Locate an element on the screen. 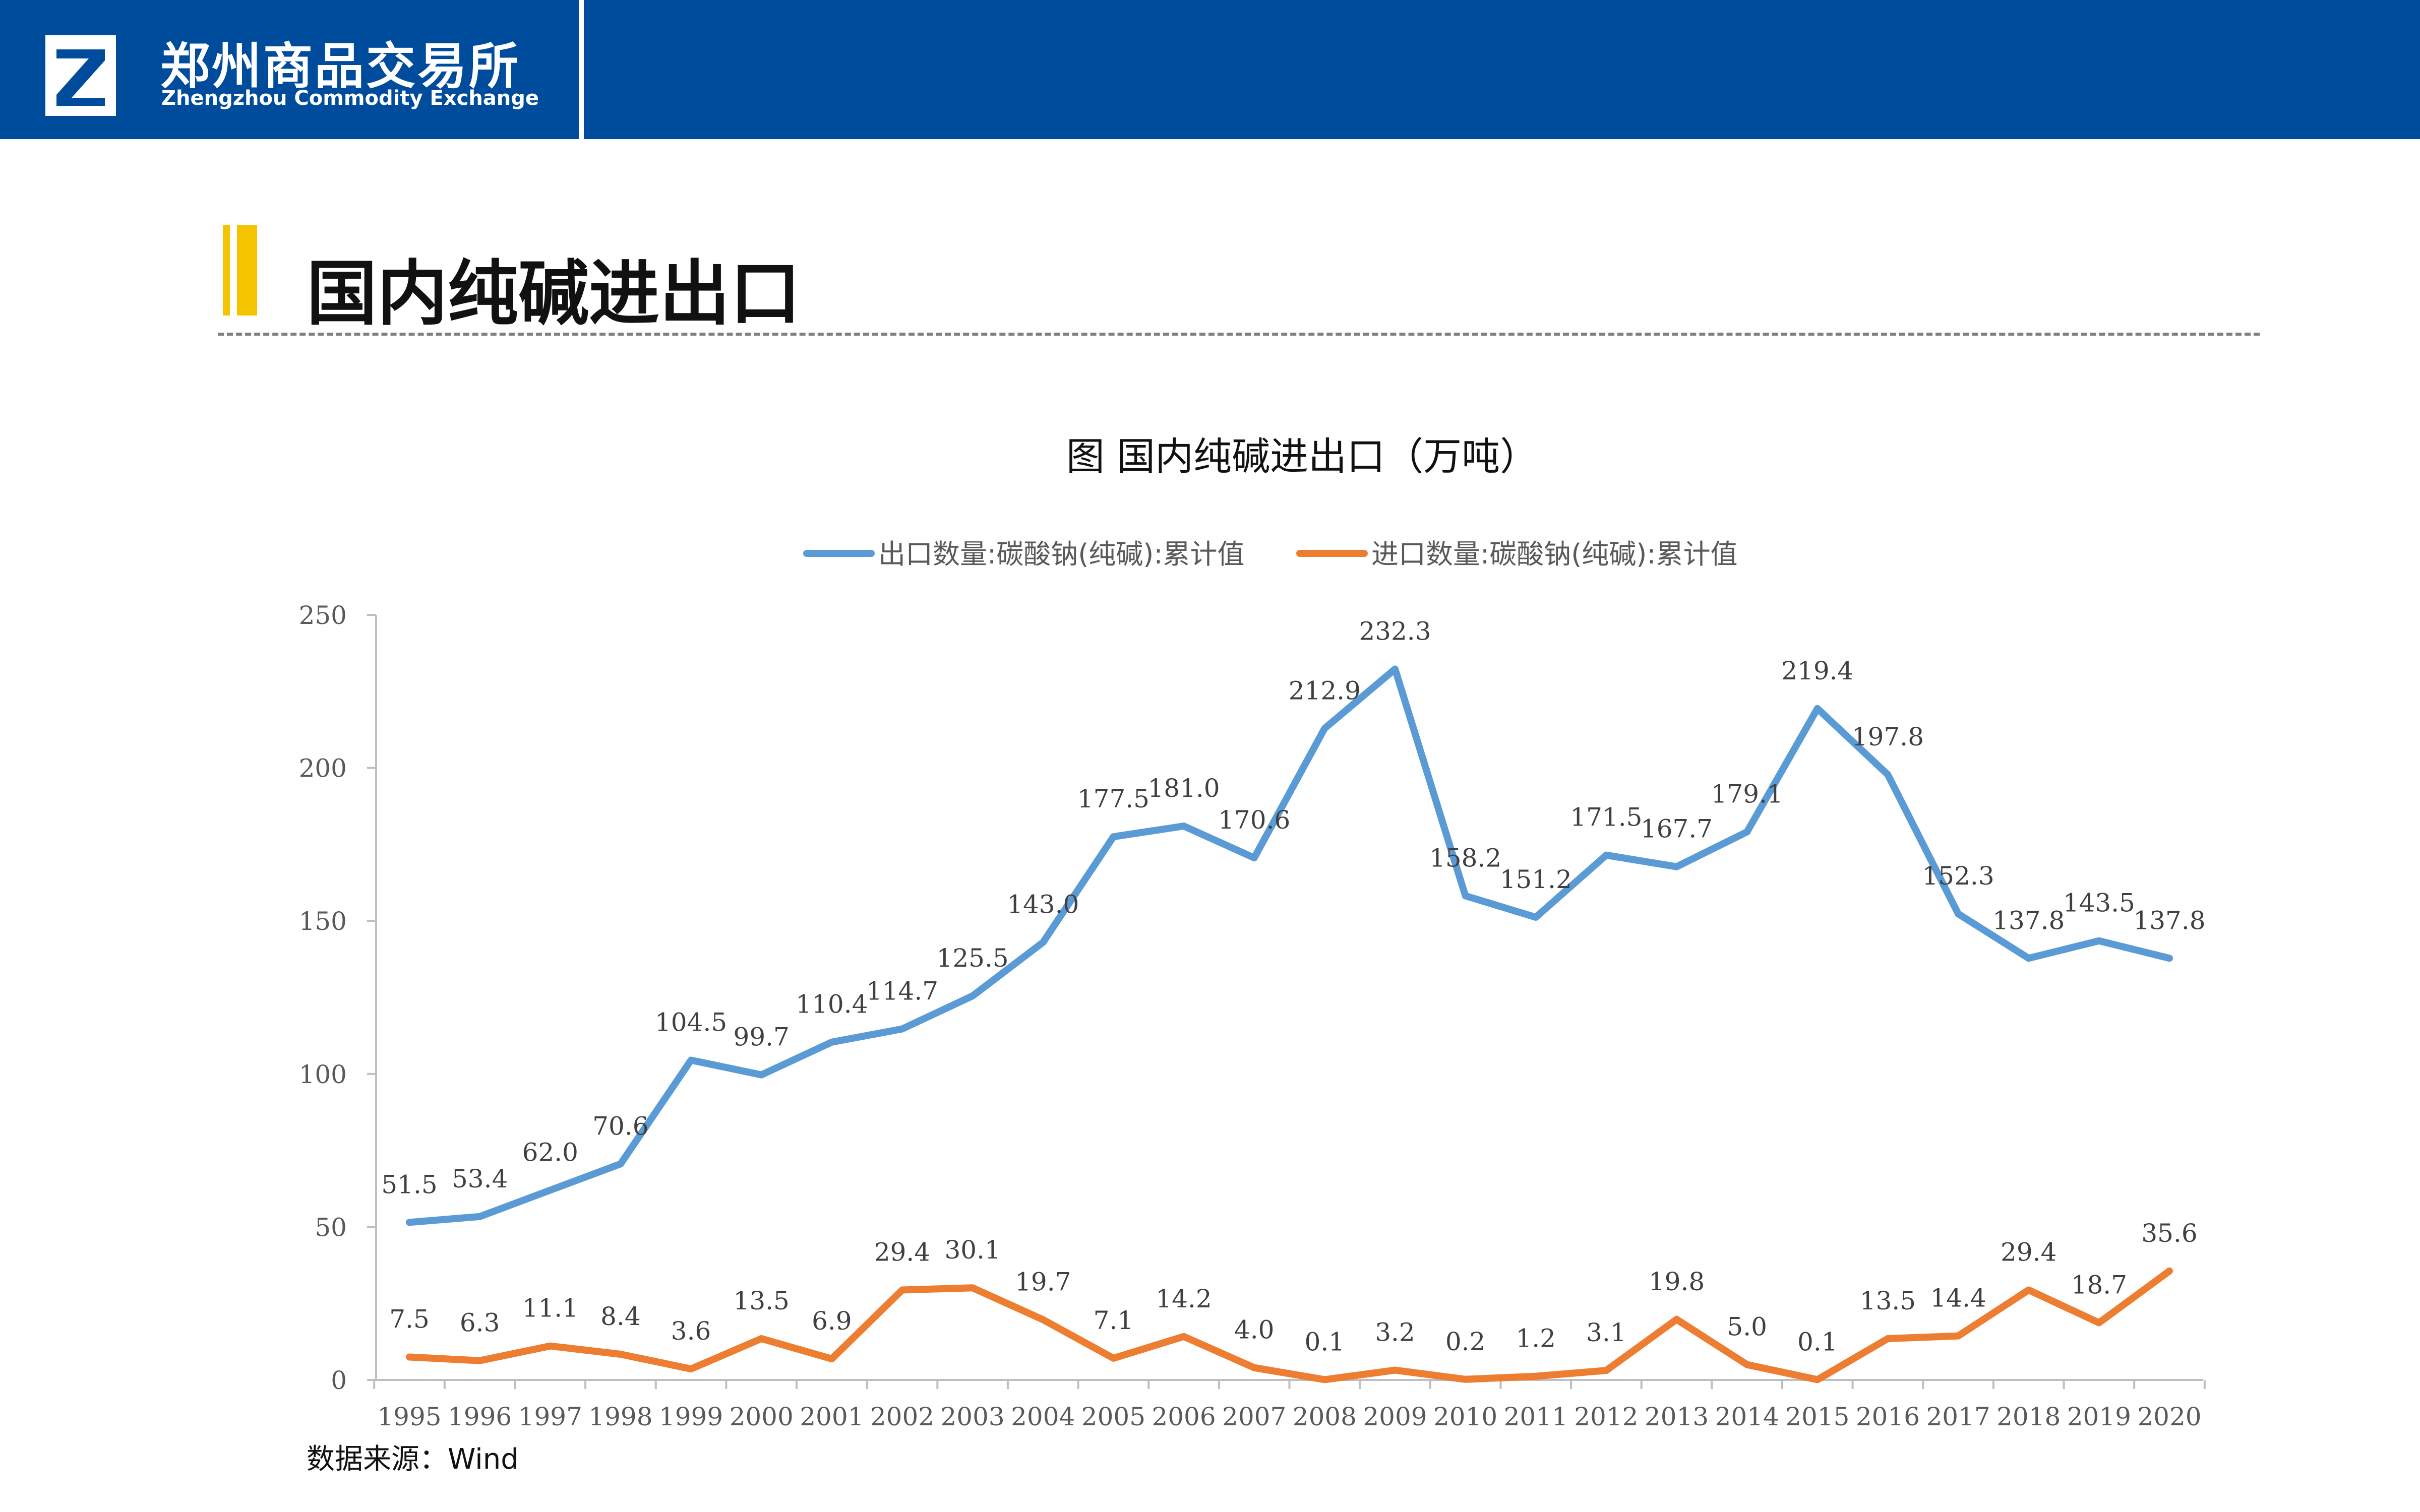 The image size is (2420, 1512). data-label: 179.1 is located at coordinates (1747, 794).